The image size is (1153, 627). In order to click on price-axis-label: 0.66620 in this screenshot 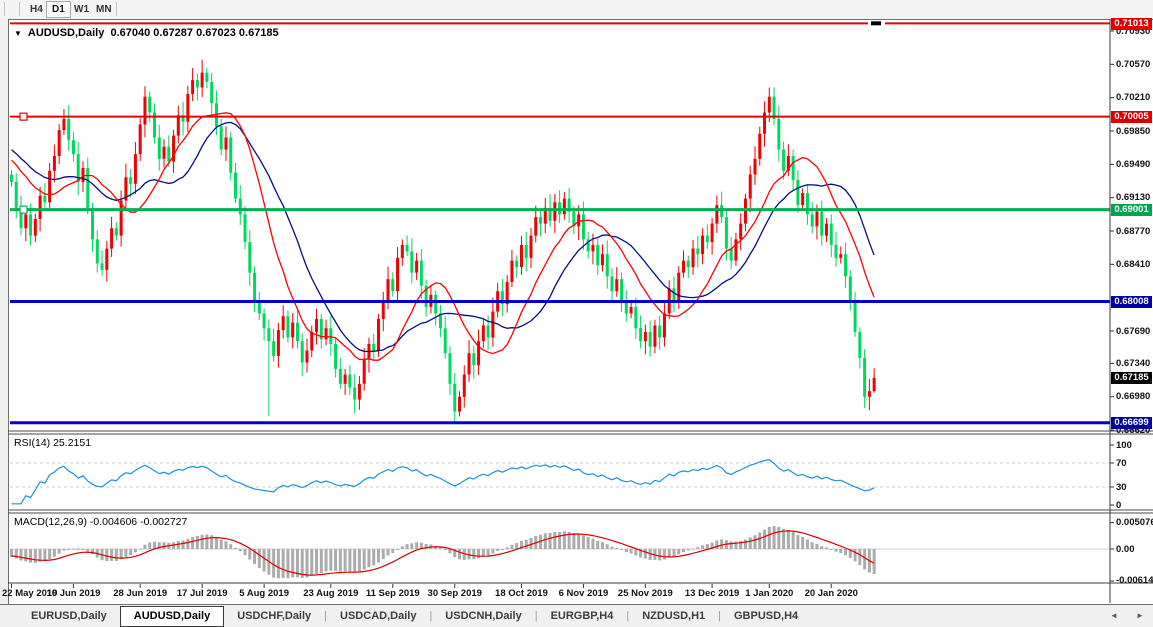, I will do `click(1133, 430)`.